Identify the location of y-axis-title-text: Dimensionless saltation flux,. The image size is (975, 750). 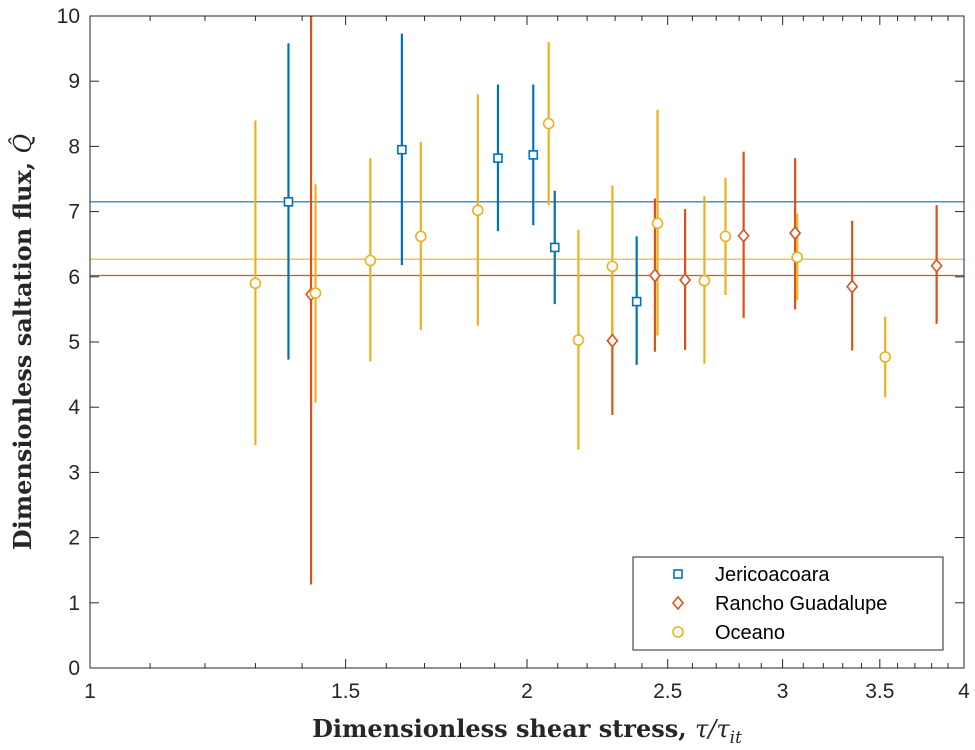
(22, 352).